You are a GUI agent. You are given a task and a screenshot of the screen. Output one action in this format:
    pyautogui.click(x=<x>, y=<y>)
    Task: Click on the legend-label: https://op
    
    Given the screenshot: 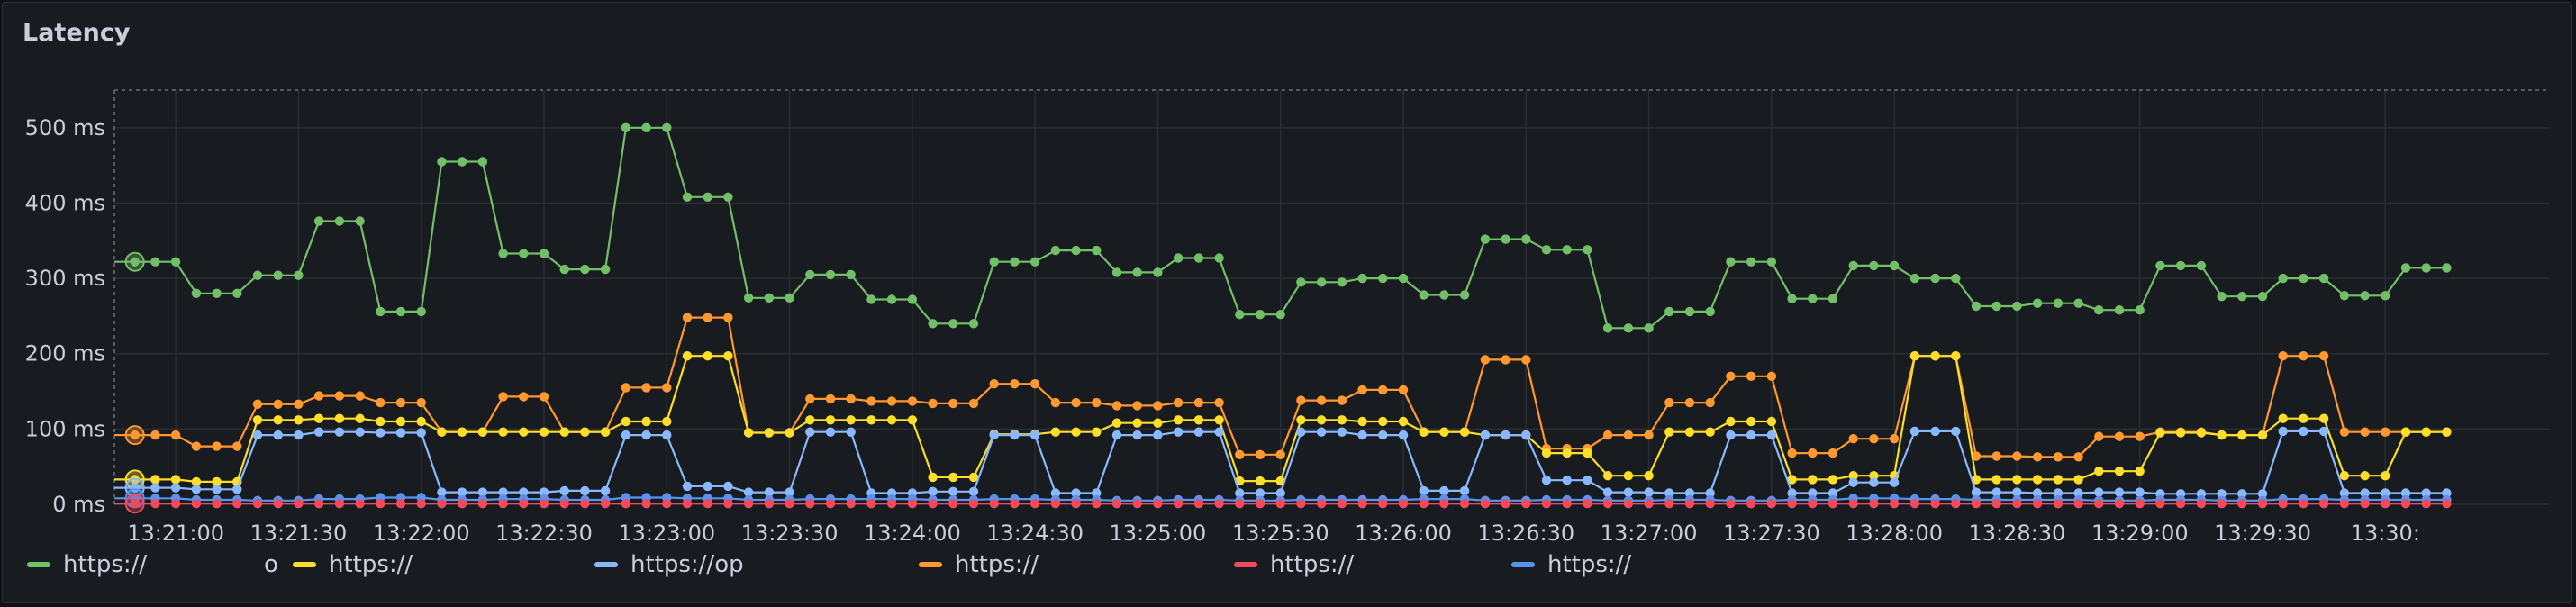 What is the action you would take?
    pyautogui.click(x=687, y=564)
    